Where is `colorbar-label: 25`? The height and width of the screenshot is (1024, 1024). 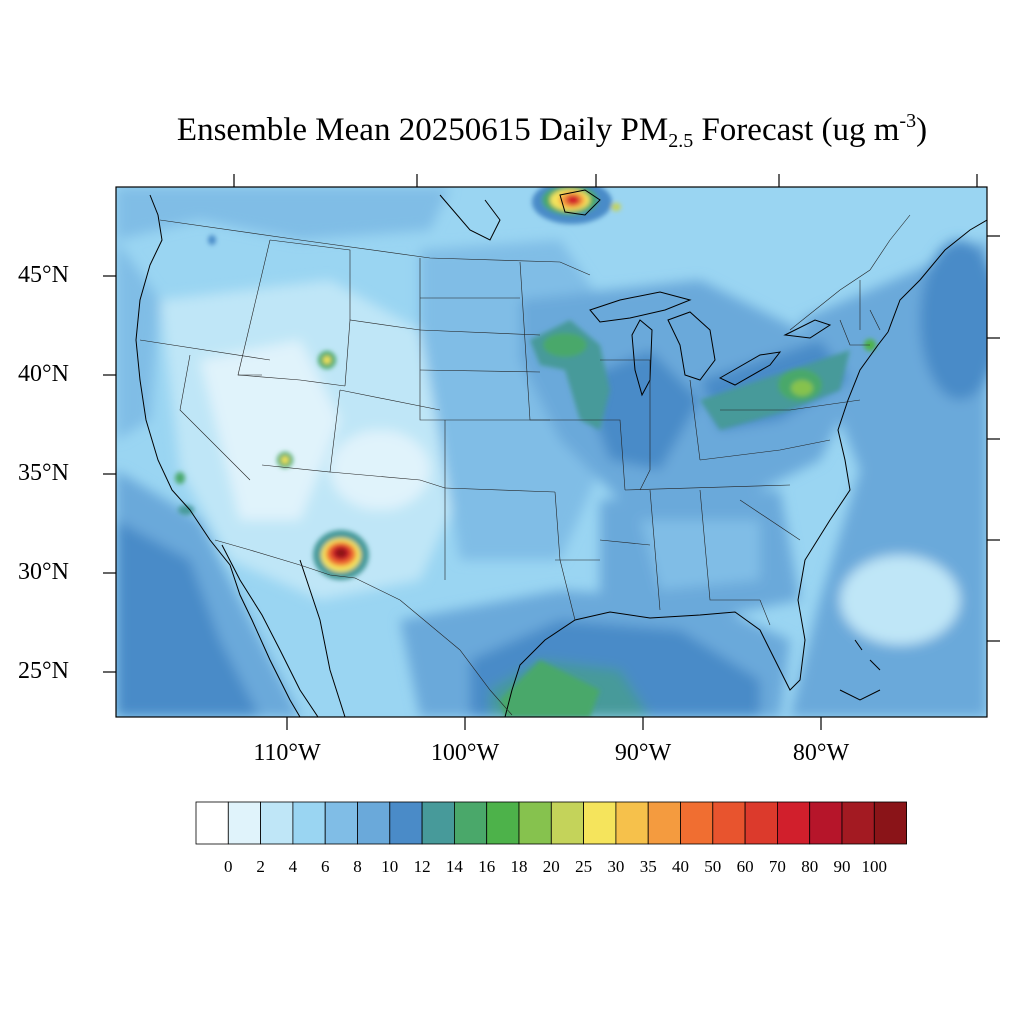
colorbar-label: 25 is located at coordinates (584, 866).